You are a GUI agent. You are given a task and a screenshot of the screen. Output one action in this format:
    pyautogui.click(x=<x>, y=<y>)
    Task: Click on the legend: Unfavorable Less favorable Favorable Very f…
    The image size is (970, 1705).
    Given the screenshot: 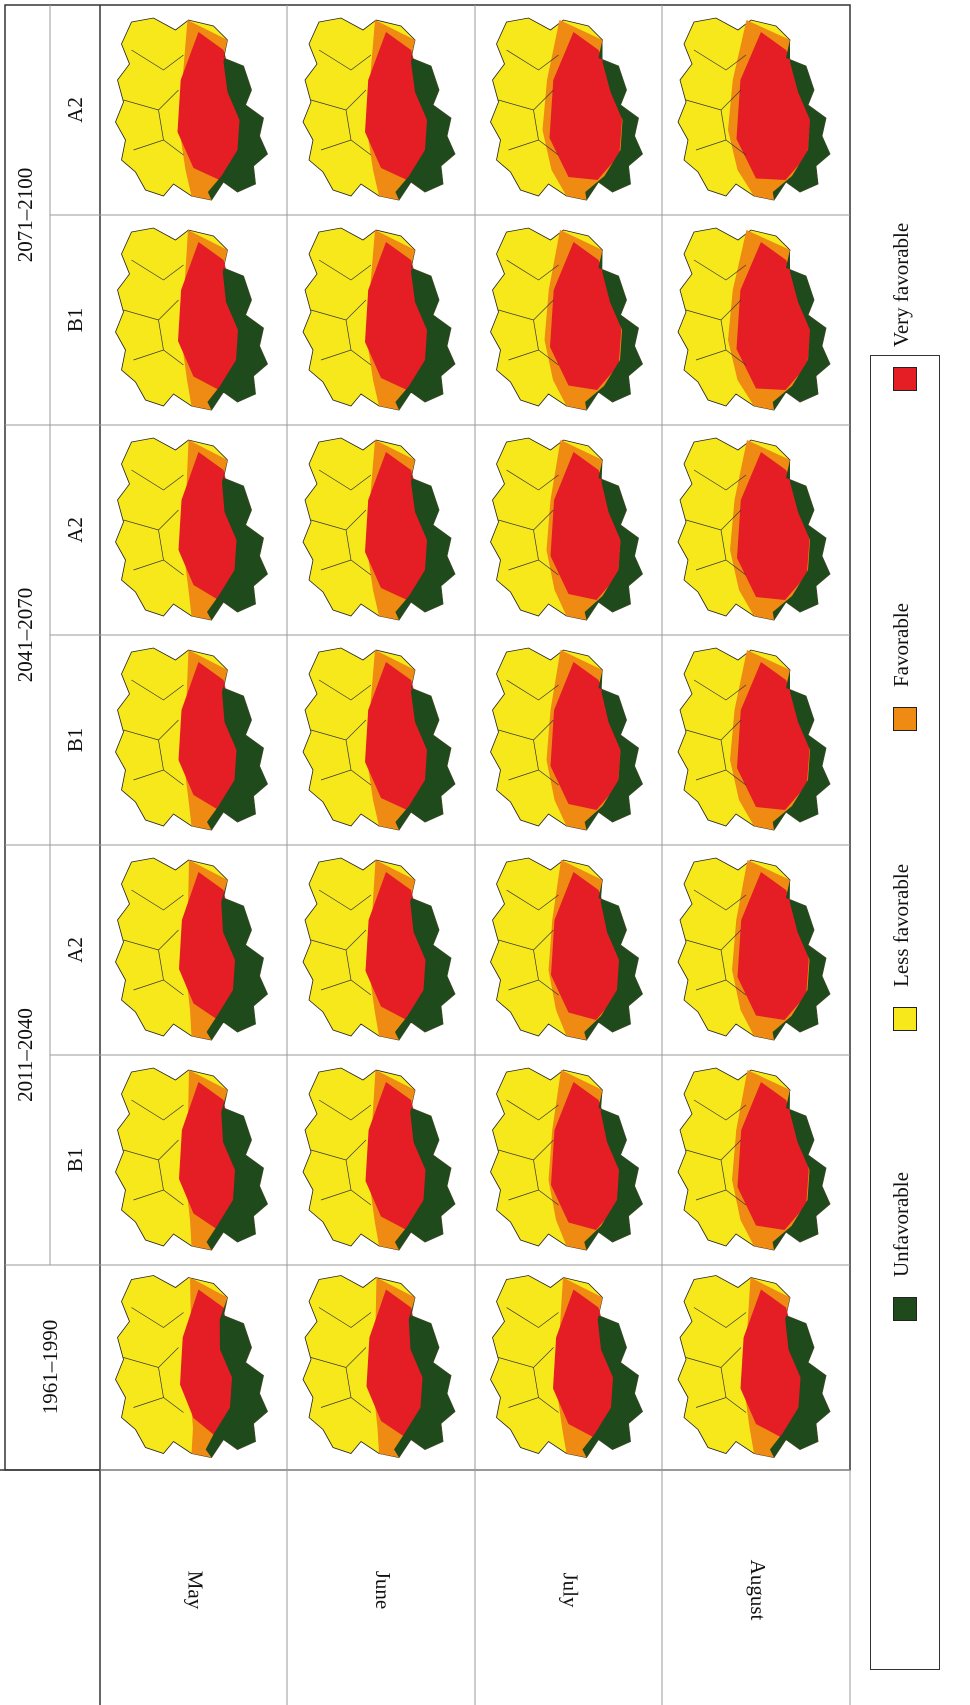 What is the action you would take?
    pyautogui.click(x=905, y=946)
    